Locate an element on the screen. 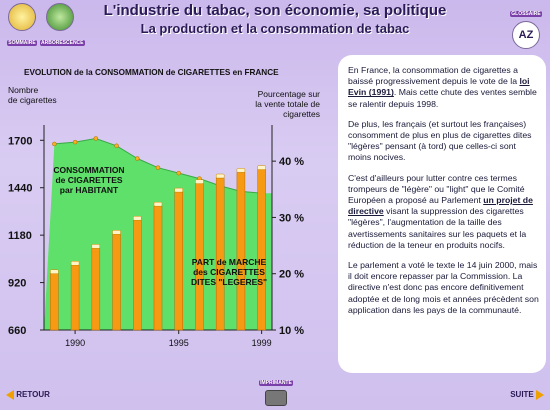  arborescence-button: ARBORESCENCE is located at coordinates (62, 24).